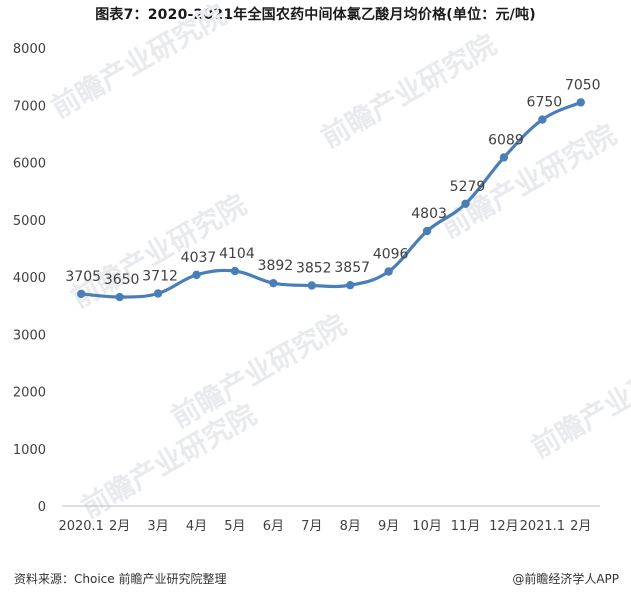 The image size is (631, 599). What do you see at coordinates (427, 526) in the screenshot?
I see `x-tick-label: 10月` at bounding box center [427, 526].